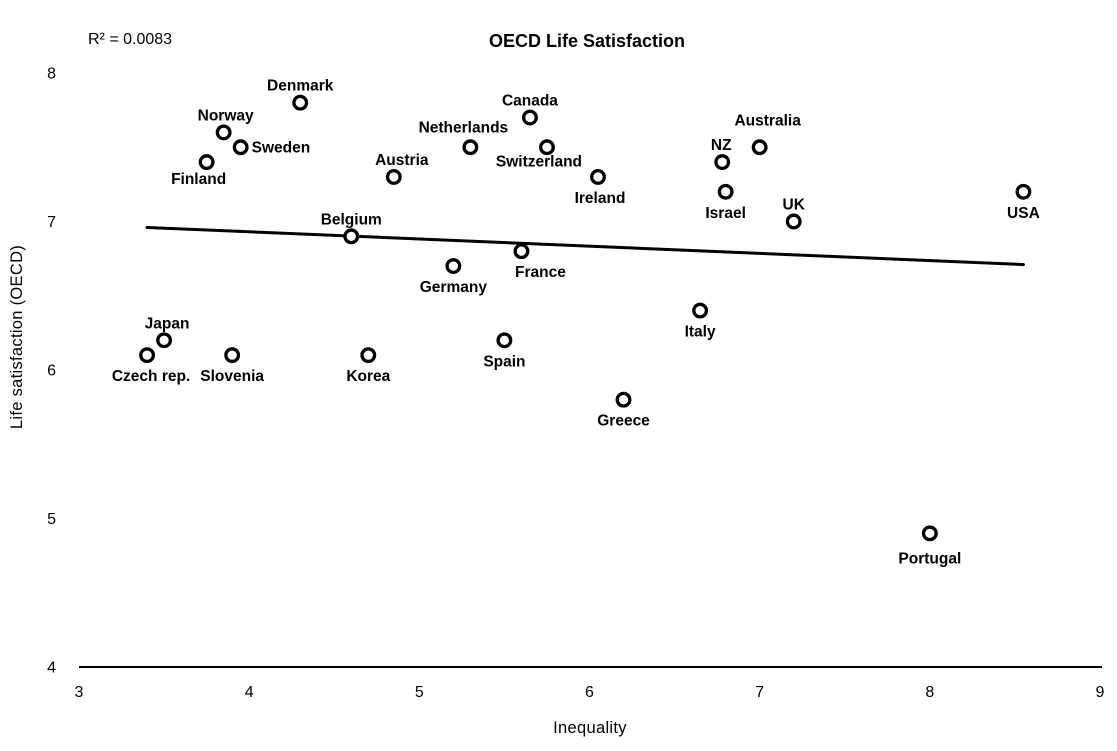  Describe the element at coordinates (530, 101) in the screenshot. I see `data-point-label-canada: Canada` at that location.